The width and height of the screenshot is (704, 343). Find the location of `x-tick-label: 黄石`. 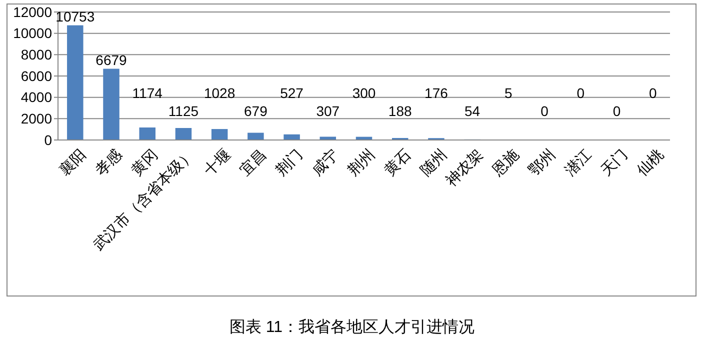

x-tick-label: 黄石 is located at coordinates (397, 163).